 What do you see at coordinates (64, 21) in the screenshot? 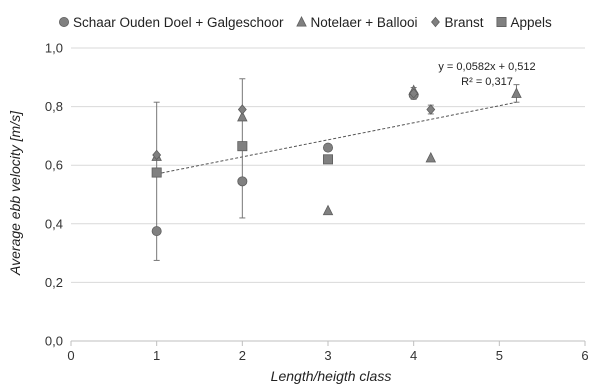
I see `legend-marker-circle` at bounding box center [64, 21].